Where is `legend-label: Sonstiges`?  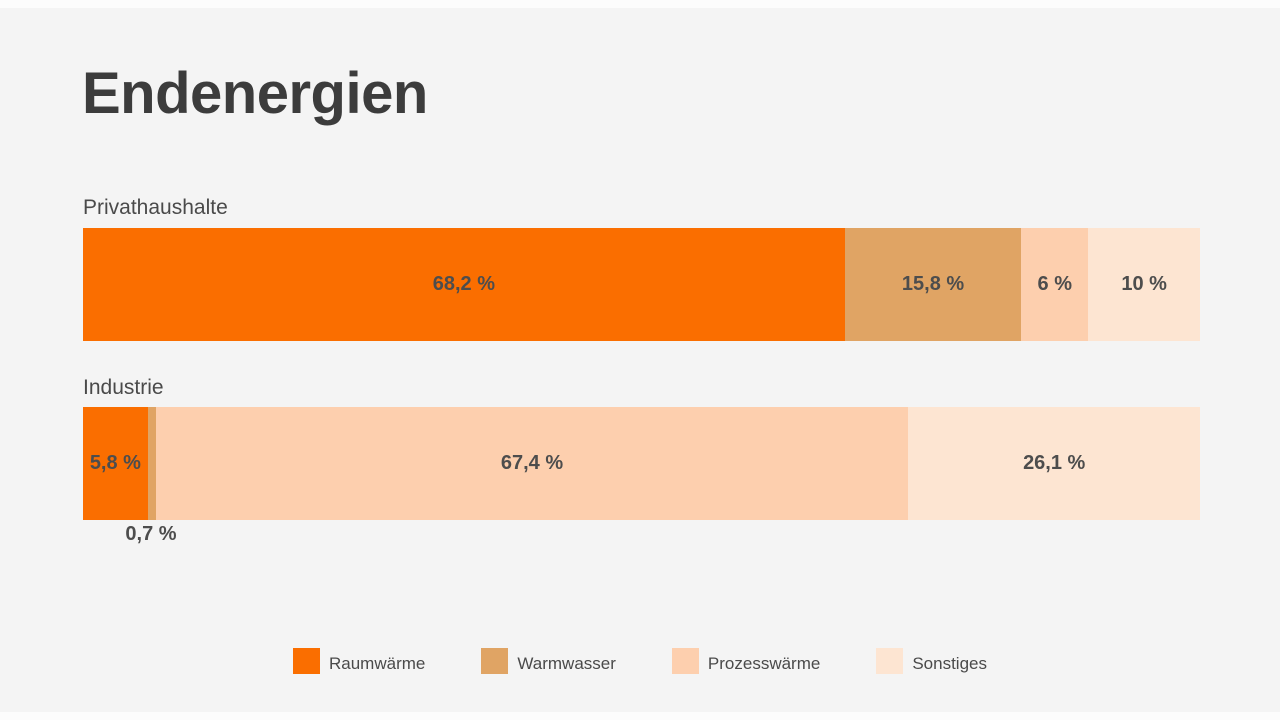
legend-label: Sonstiges is located at coordinates (949, 663).